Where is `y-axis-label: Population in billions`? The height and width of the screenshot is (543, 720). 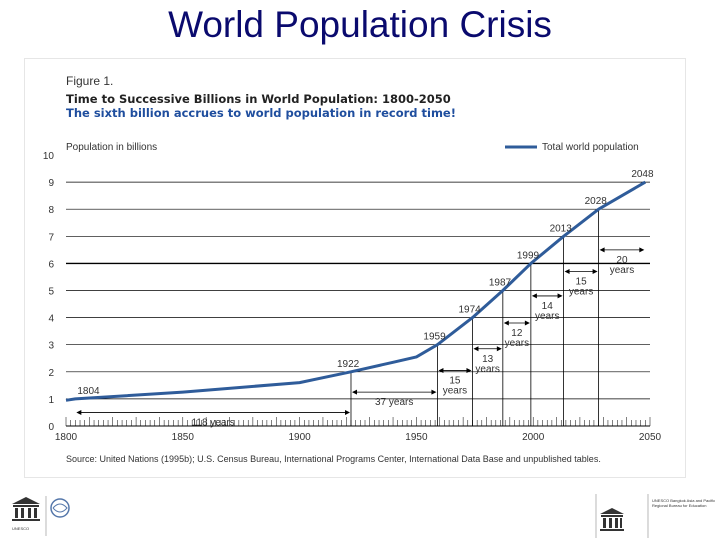
y-axis-label: Population in billions is located at coordinates (111, 147).